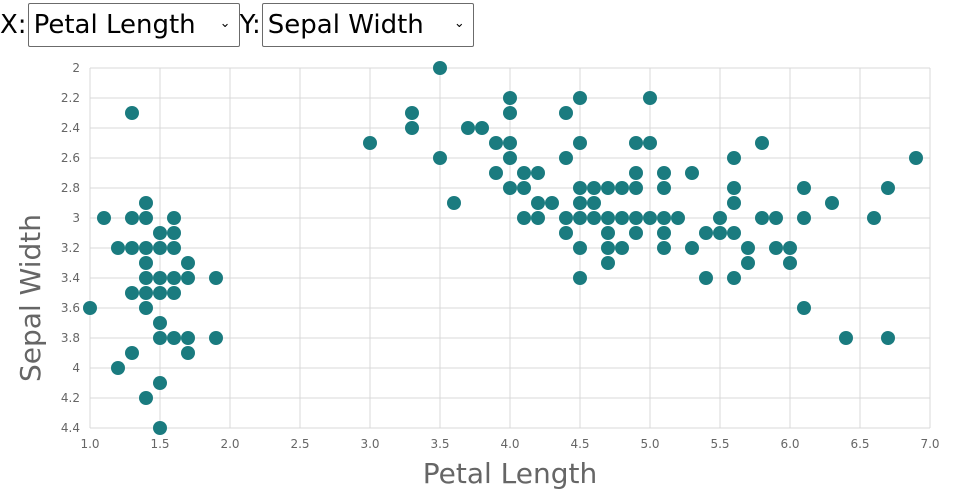 Image resolution: width=960 pixels, height=500 pixels. Describe the element at coordinates (229, 444) in the screenshot. I see `x-tick-label: 2.0` at that location.